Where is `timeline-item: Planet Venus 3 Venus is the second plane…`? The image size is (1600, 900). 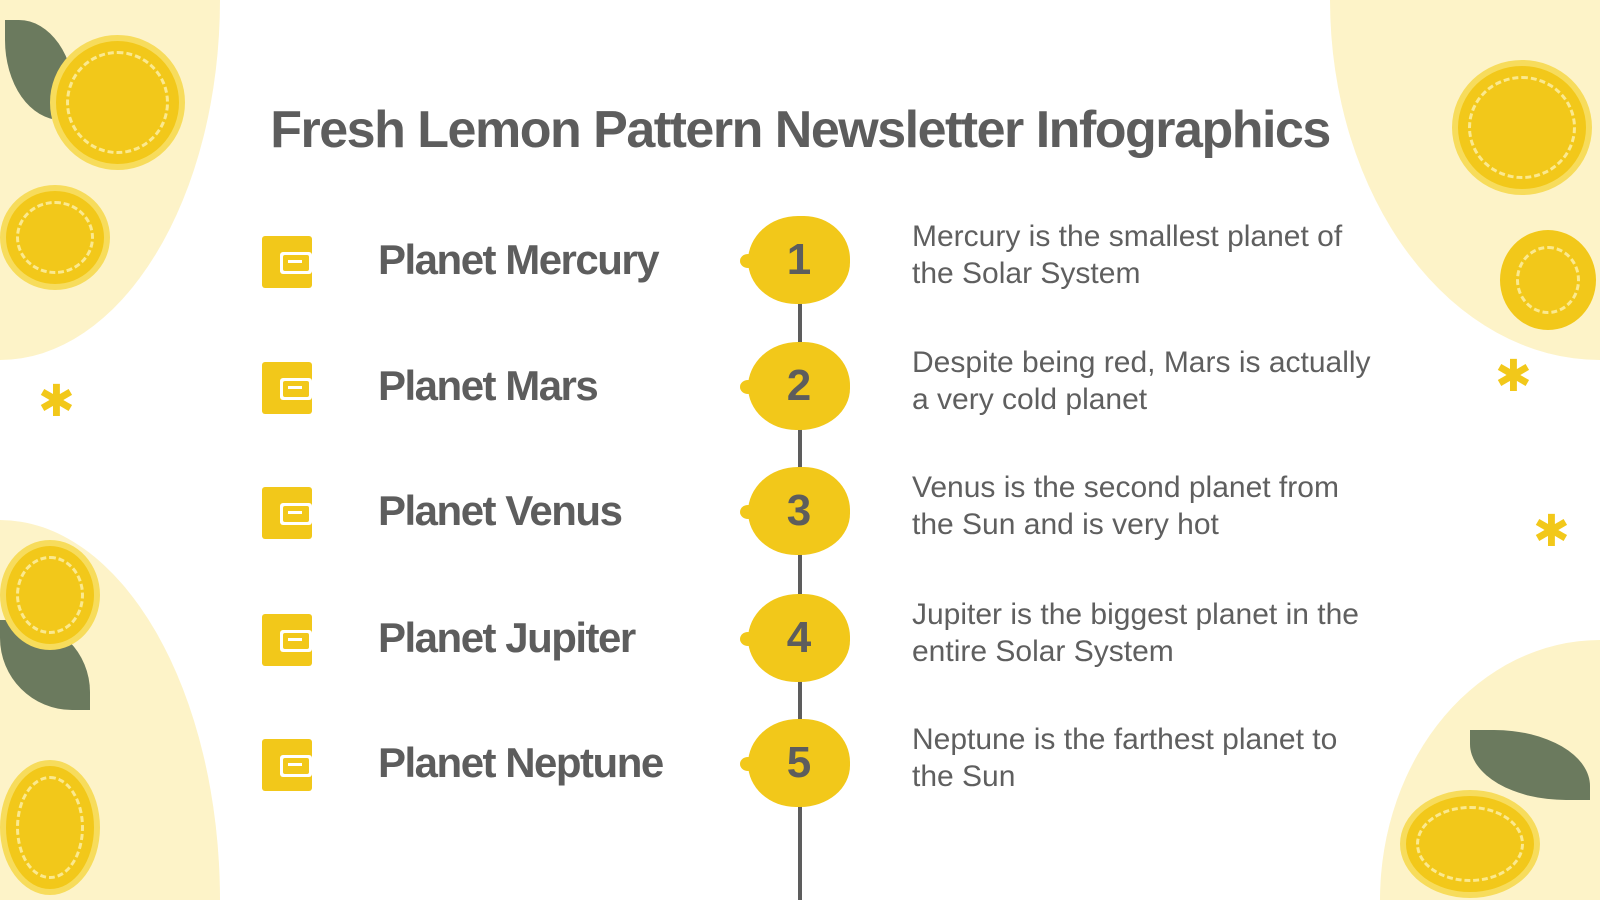
timeline-item: Planet Venus 3 Venus is the second plane… is located at coordinates (800, 511).